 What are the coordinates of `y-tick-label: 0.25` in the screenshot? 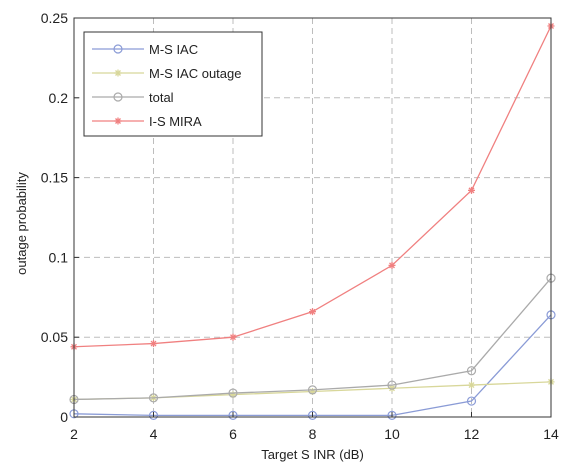 It's located at (54, 18).